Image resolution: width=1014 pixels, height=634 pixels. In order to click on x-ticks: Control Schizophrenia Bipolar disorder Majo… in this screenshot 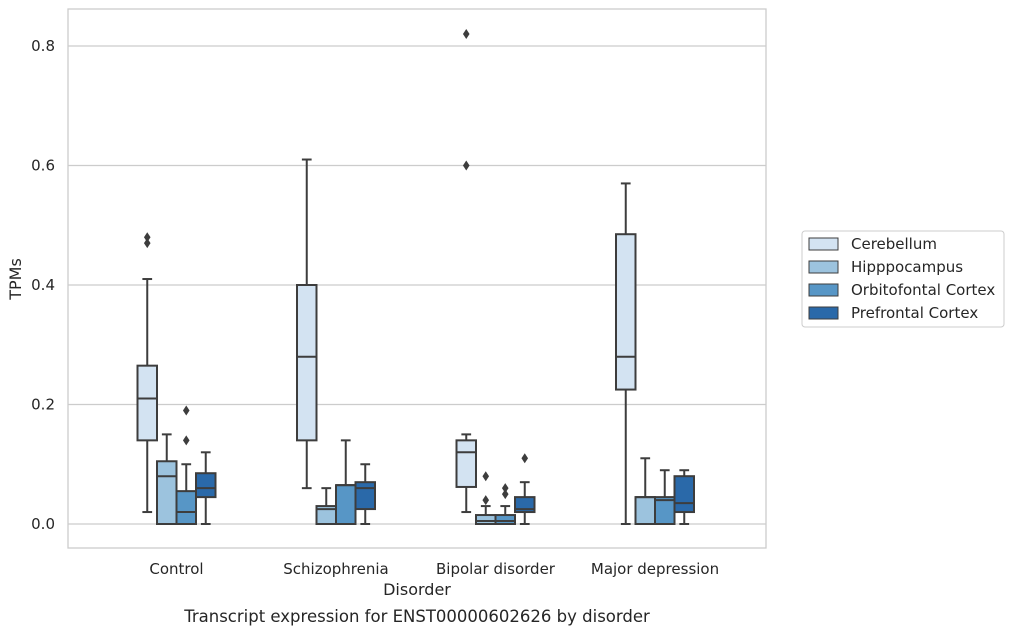, I will do `click(434, 569)`.